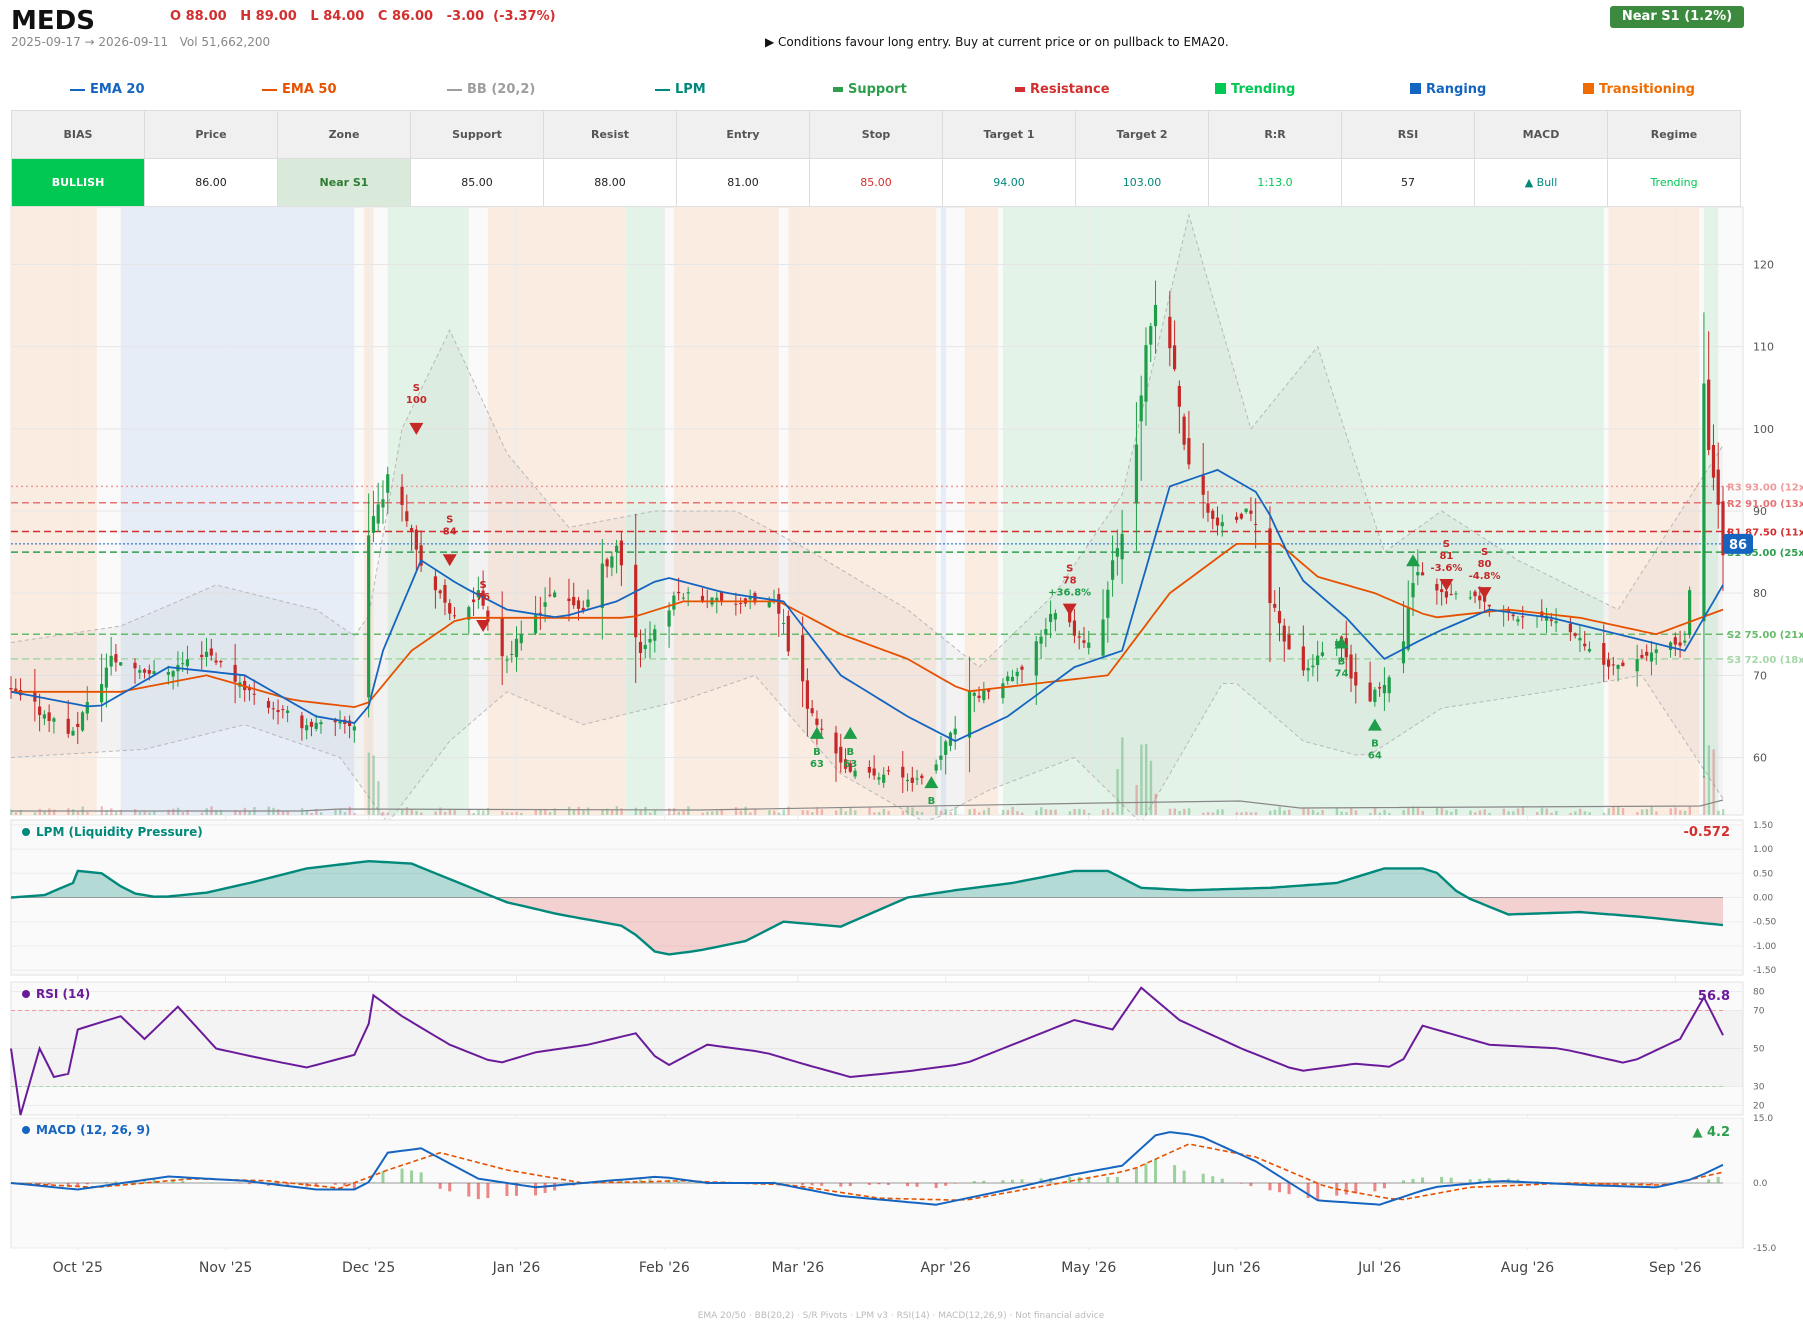 Image resolution: width=1803 pixels, height=1330 pixels. I want to click on signal-pct: -4.8%, so click(1485, 576).